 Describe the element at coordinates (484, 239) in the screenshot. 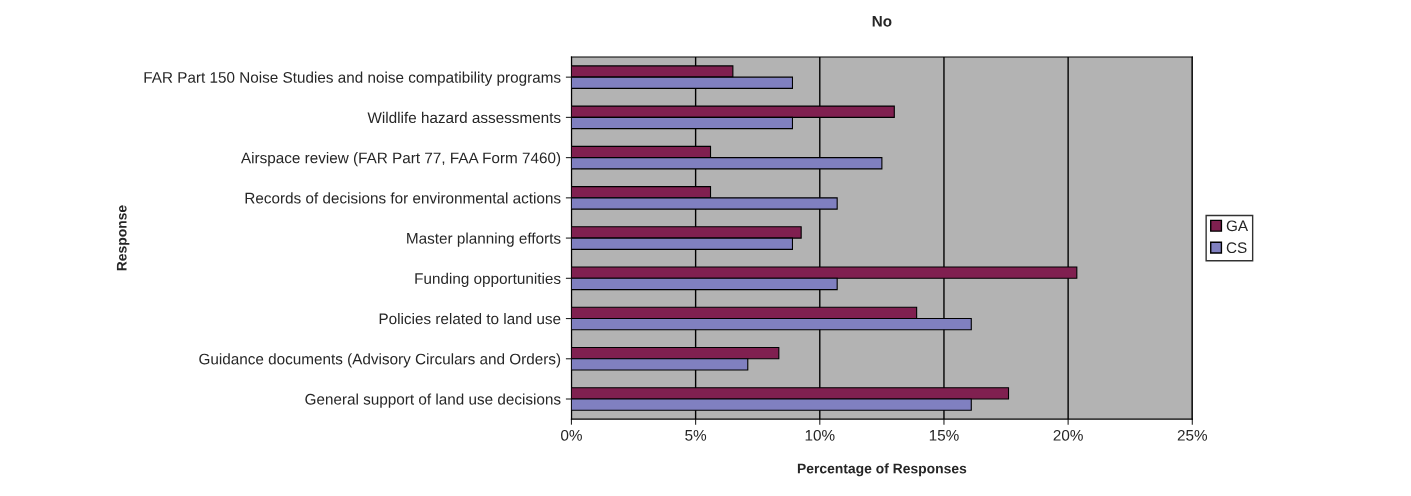

I see `y-tick-label: Master planning efforts` at that location.